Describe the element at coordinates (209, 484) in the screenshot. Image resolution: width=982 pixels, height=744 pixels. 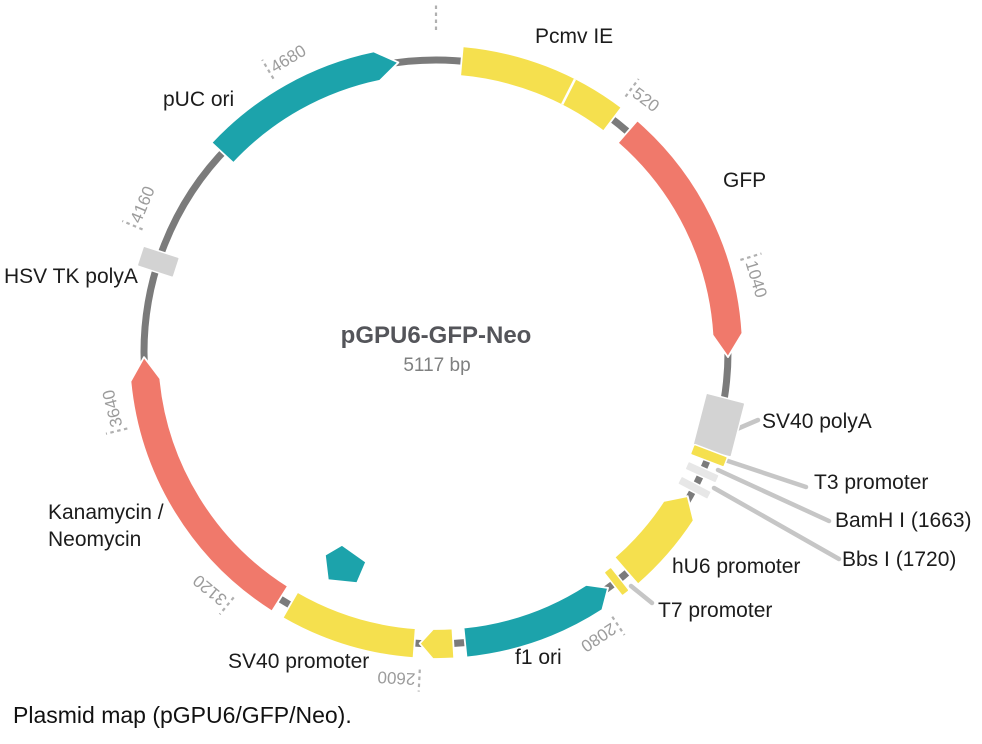
I see `feature-kan-neo` at that location.